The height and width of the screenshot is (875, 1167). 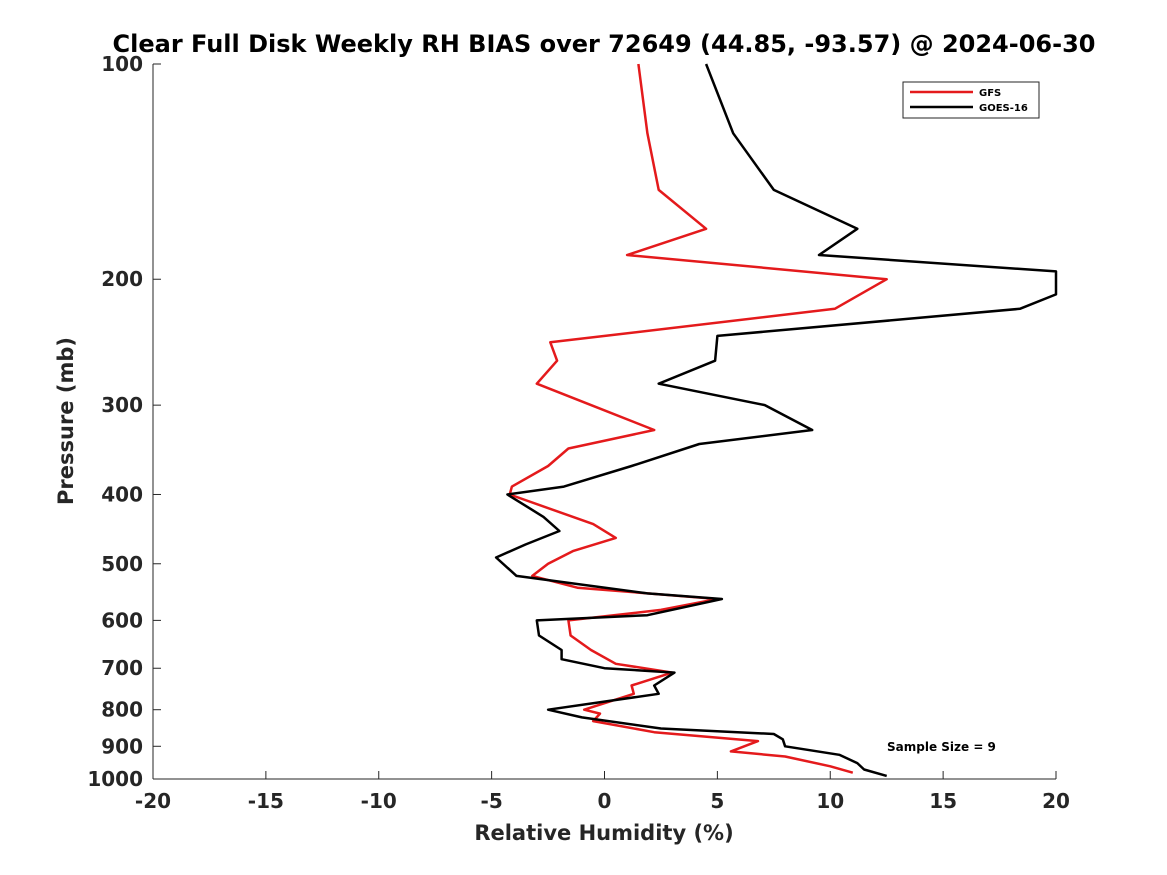 I want to click on x-tick-label: -20, so click(x=153, y=801).